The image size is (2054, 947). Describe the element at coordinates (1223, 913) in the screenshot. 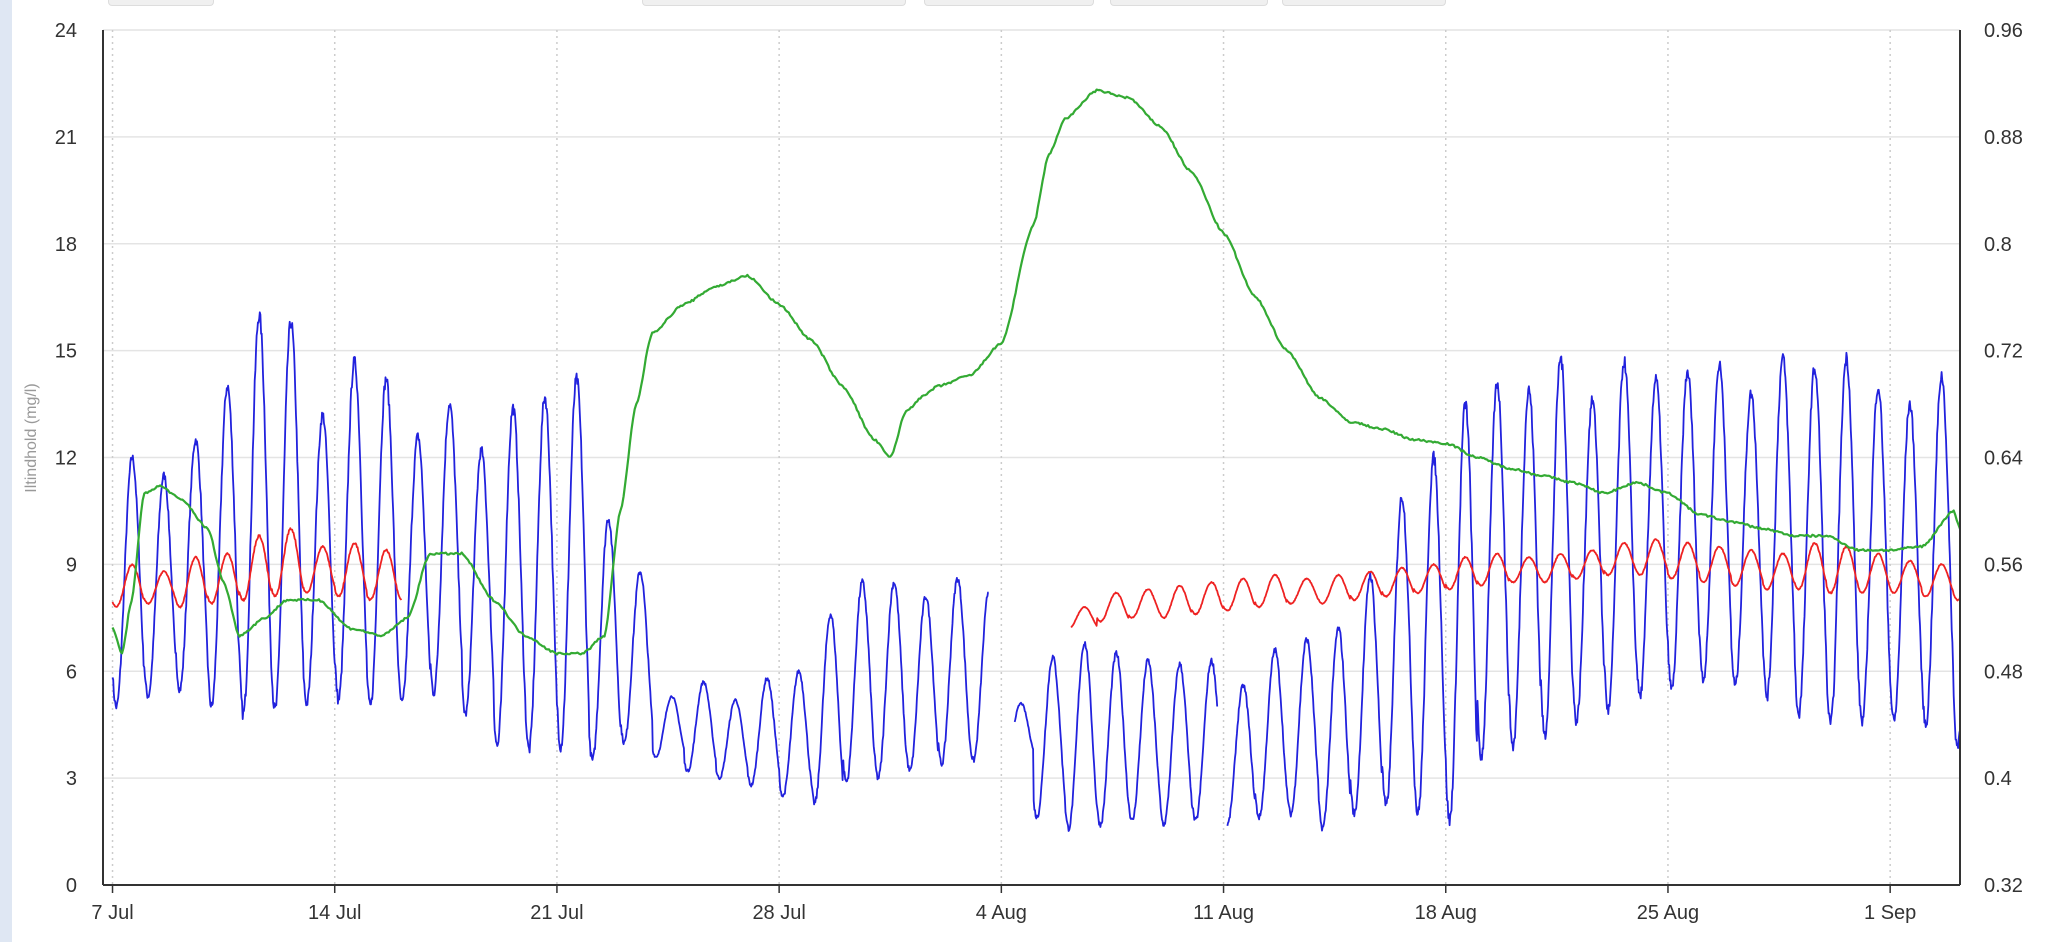

I see `x-tick-label: 11 Aug` at that location.